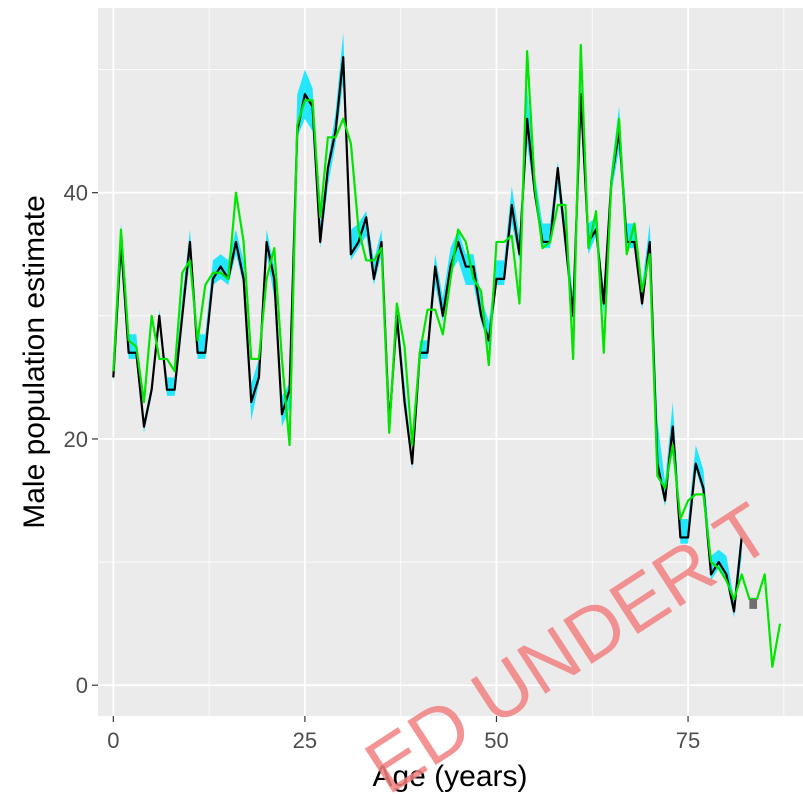 The image size is (803, 796). Describe the element at coordinates (688, 740) in the screenshot. I see `x-tick-label: 75` at that location.